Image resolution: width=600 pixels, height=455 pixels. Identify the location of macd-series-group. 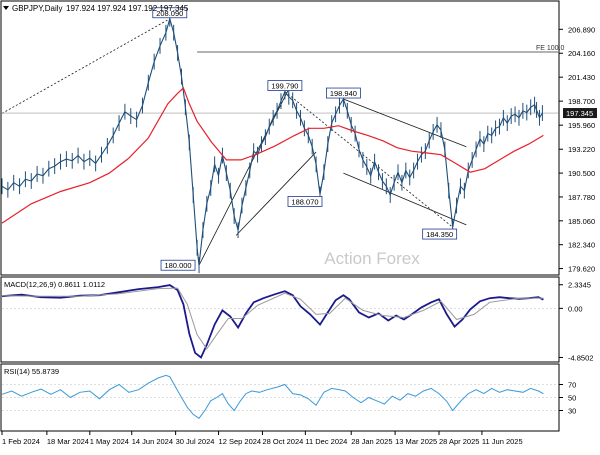
(272, 321).